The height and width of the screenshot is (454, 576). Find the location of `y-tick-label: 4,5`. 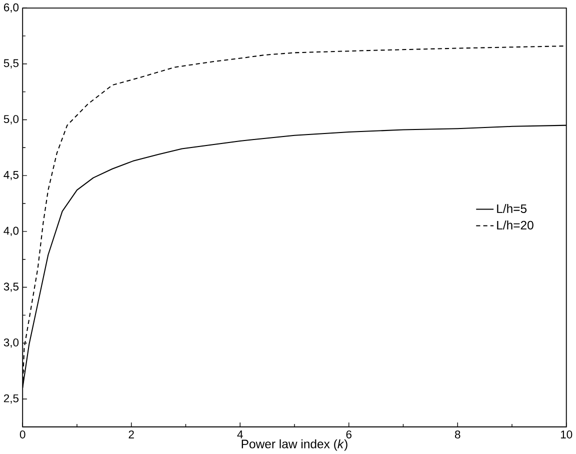

y-tick-label: 4,5 is located at coordinates (11, 175).